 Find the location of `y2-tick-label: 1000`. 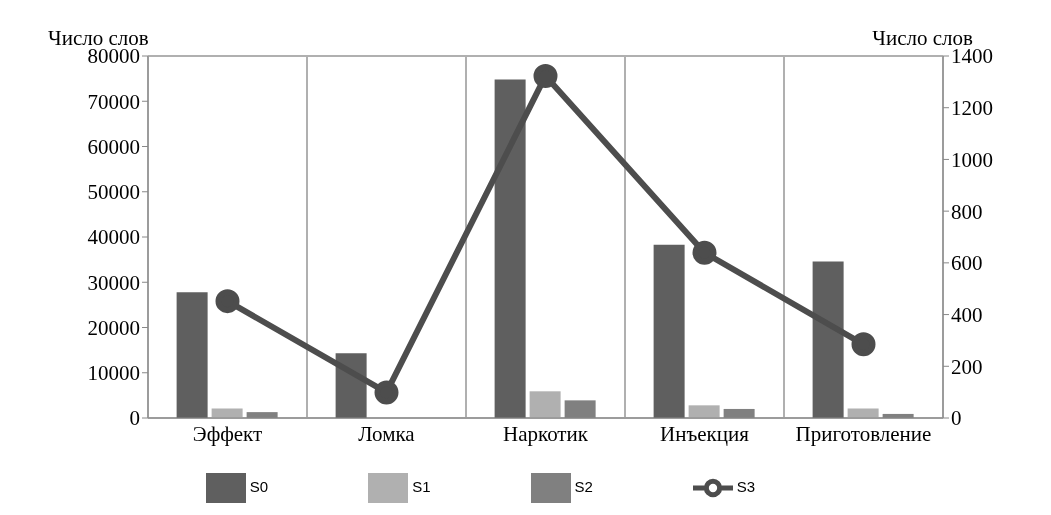

y2-tick-label: 1000 is located at coordinates (972, 159).